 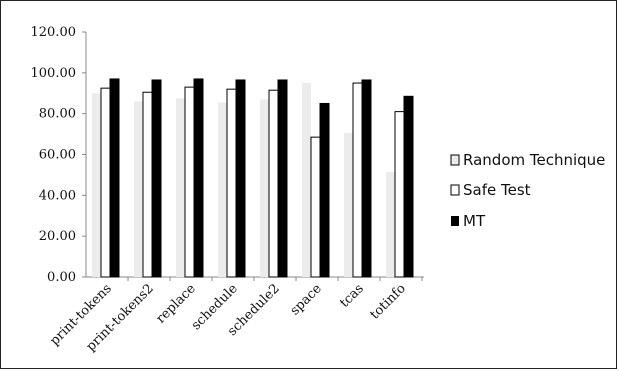 I want to click on bar-mt-replace, so click(x=198, y=178).